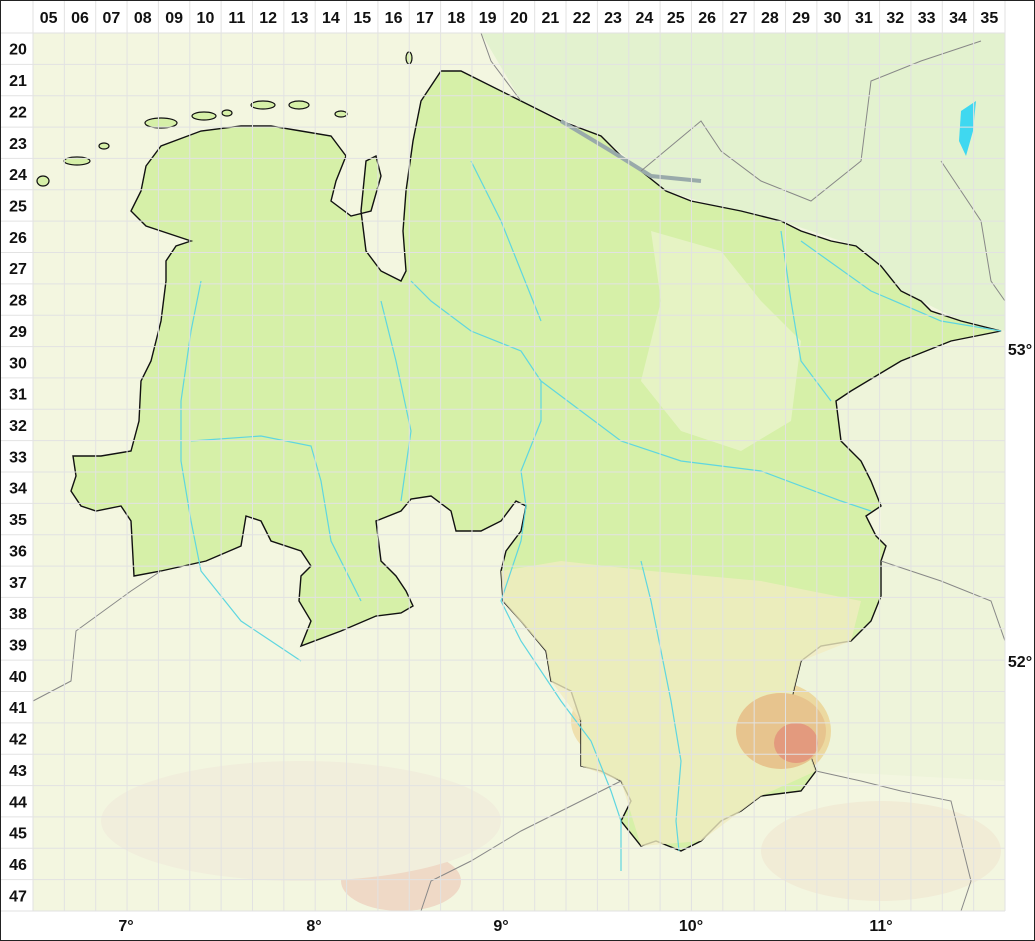 The height and width of the screenshot is (941, 1035). I want to click on row-label: 21, so click(18, 81).